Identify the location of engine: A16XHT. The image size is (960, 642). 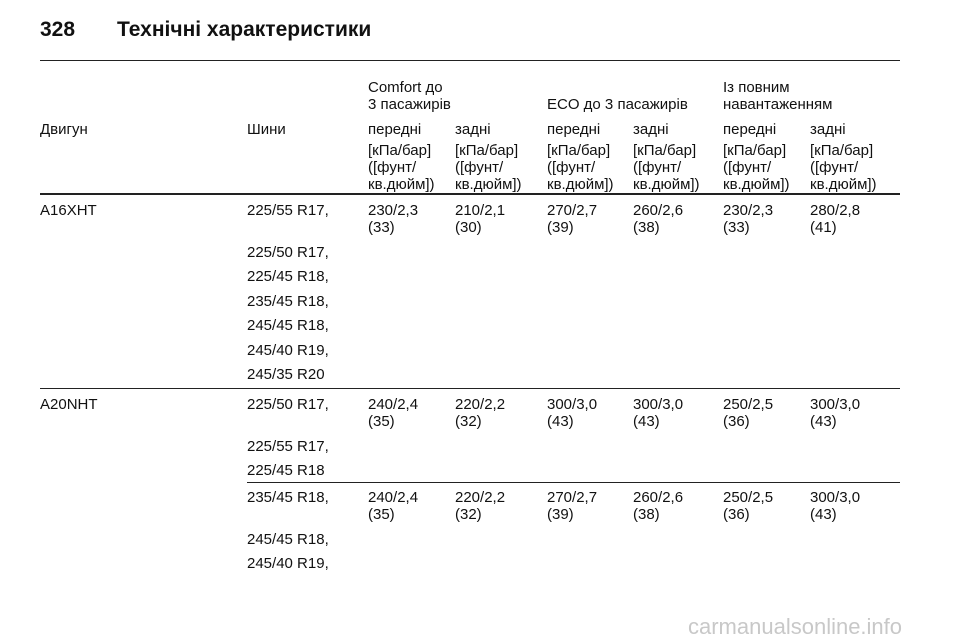
(68, 210).